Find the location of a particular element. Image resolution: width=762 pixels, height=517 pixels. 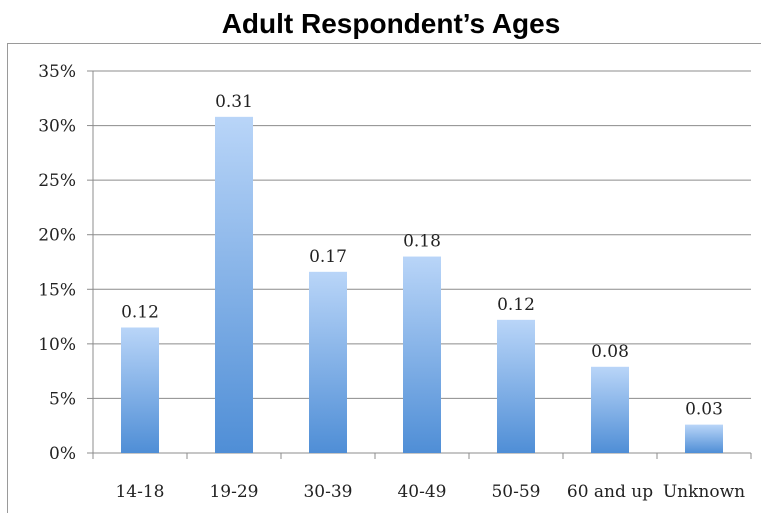

x-tick-label: 30-39 is located at coordinates (327, 492).